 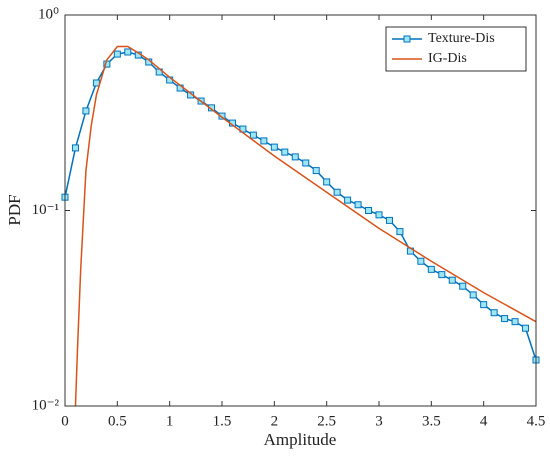 I want to click on legend: Texture-Dis IG-Dis, so click(x=456, y=49).